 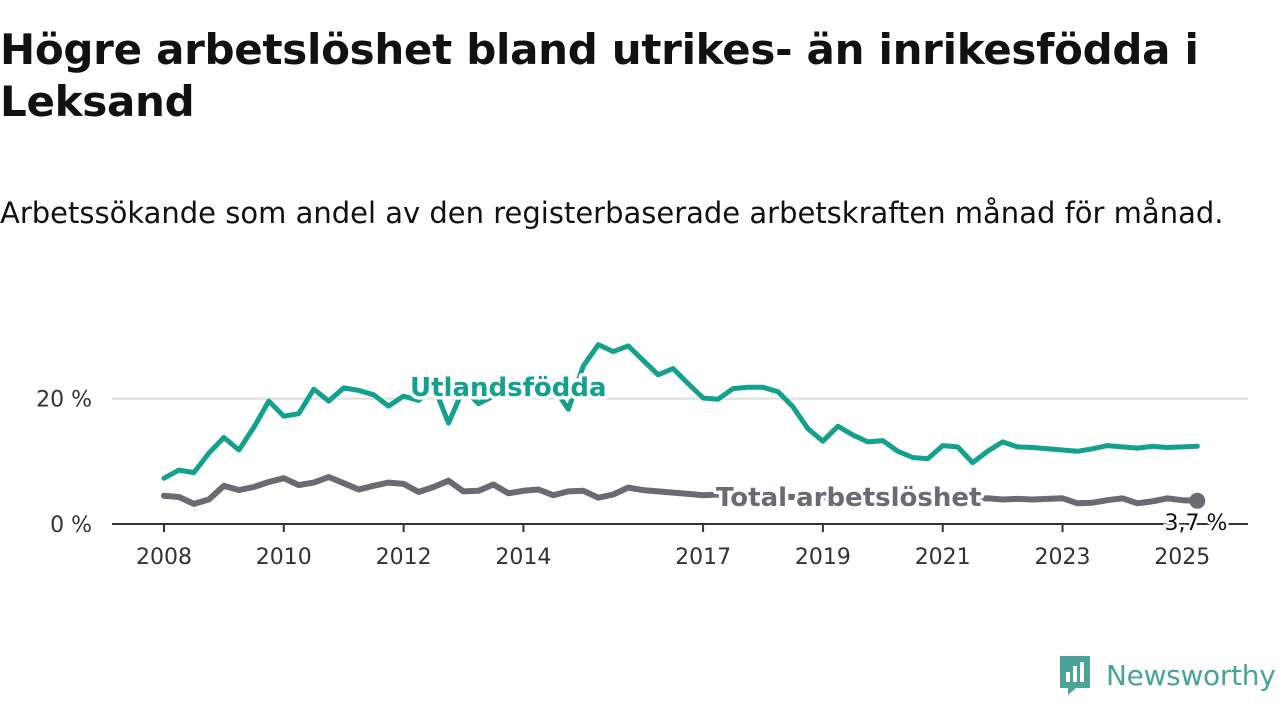 What do you see at coordinates (64, 400) in the screenshot?
I see `y-tick-label: 20 %` at bounding box center [64, 400].